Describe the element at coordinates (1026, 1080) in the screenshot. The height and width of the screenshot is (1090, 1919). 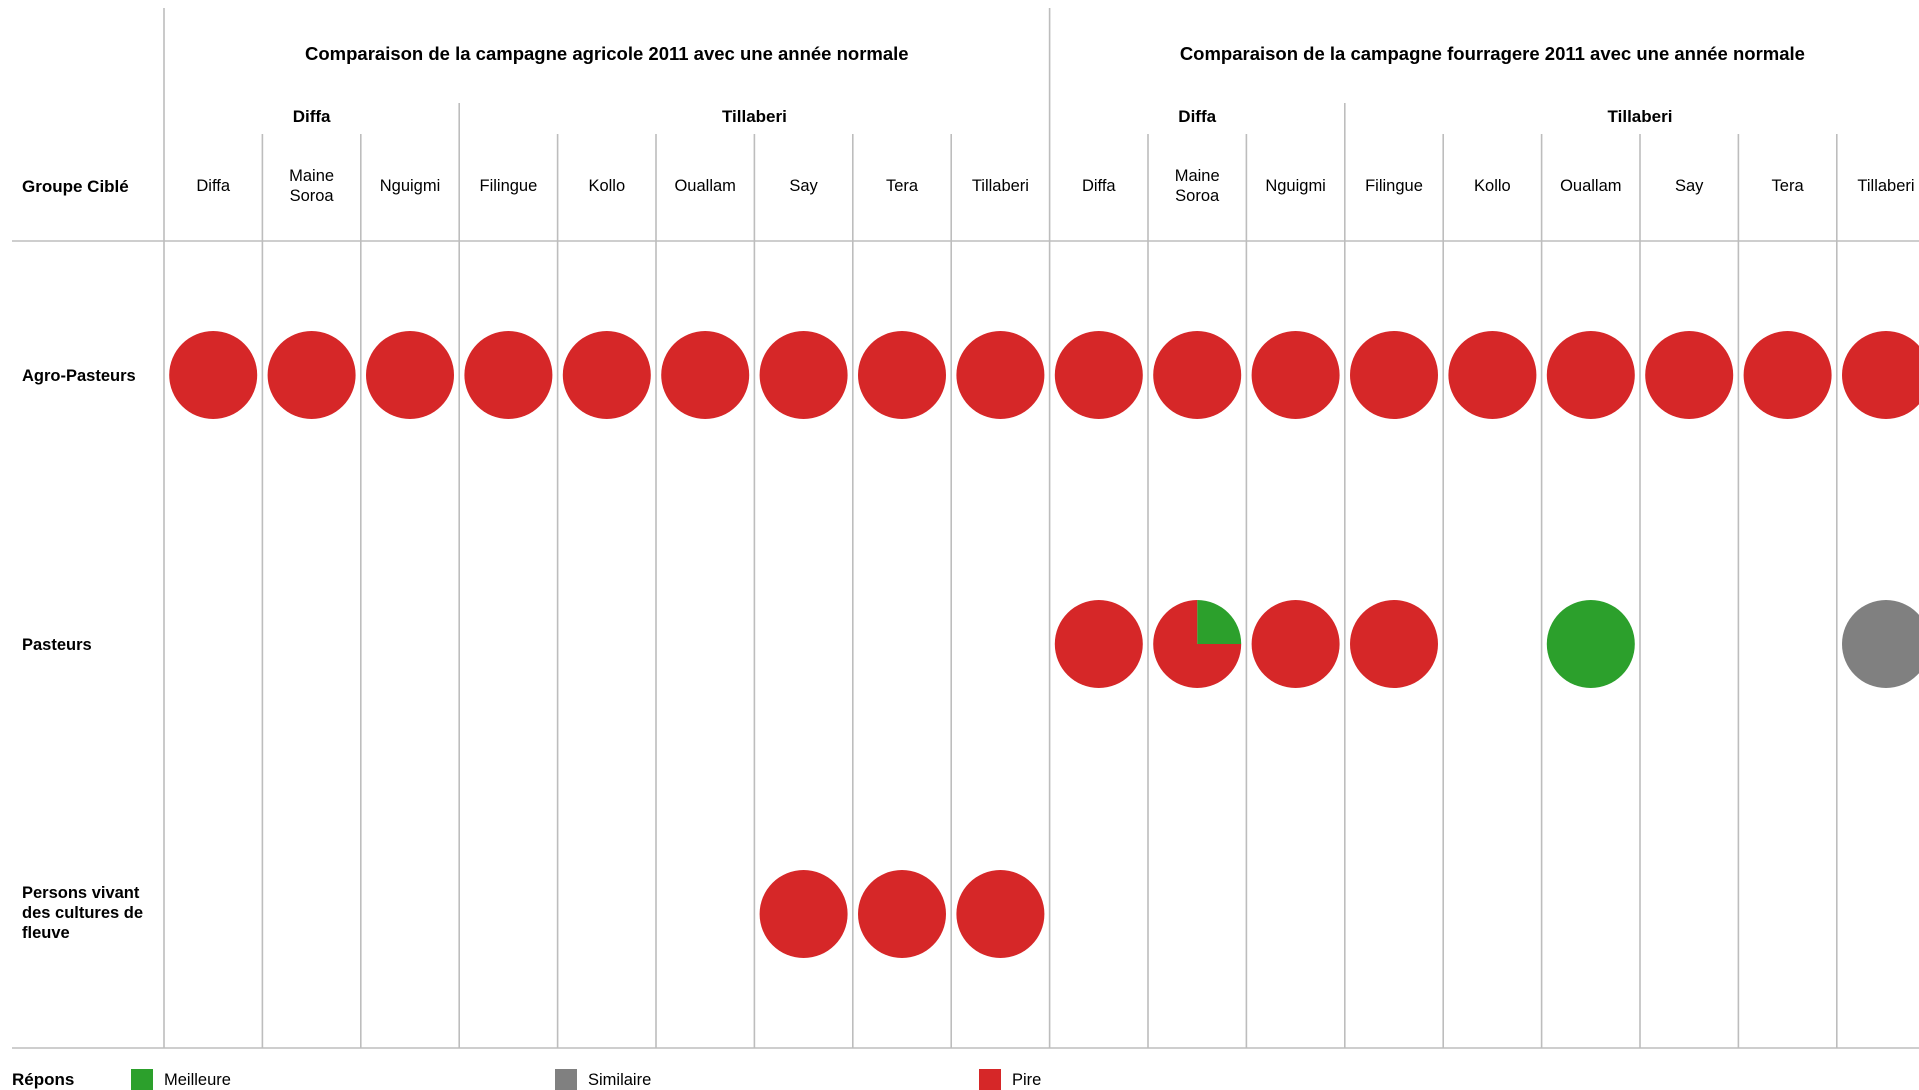
I see `legend-label-pire: Pire` at that location.